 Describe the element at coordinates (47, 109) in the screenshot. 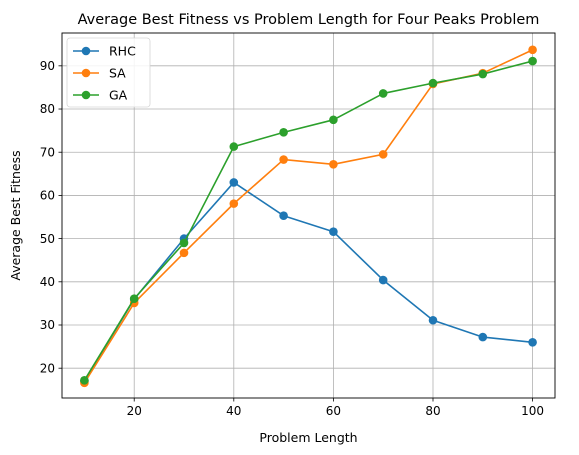

I see `y-tick-label: 80` at that location.